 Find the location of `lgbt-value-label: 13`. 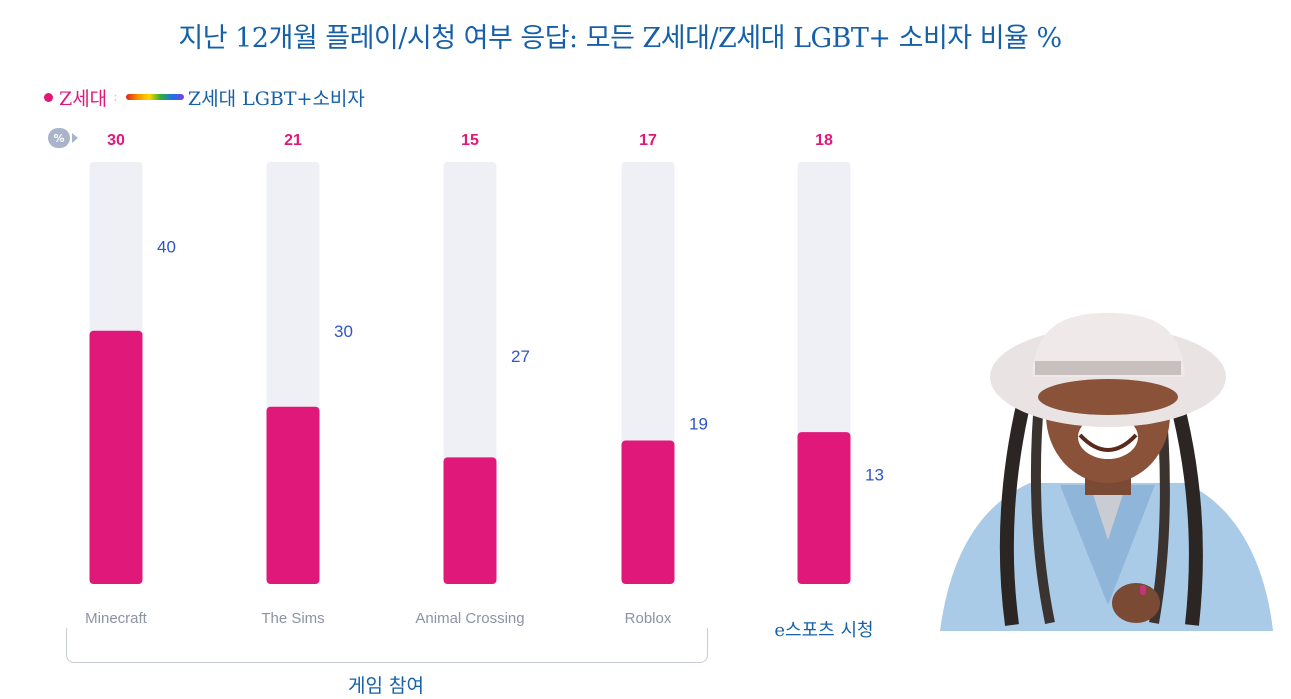

lgbt-value-label: 13 is located at coordinates (874, 474).